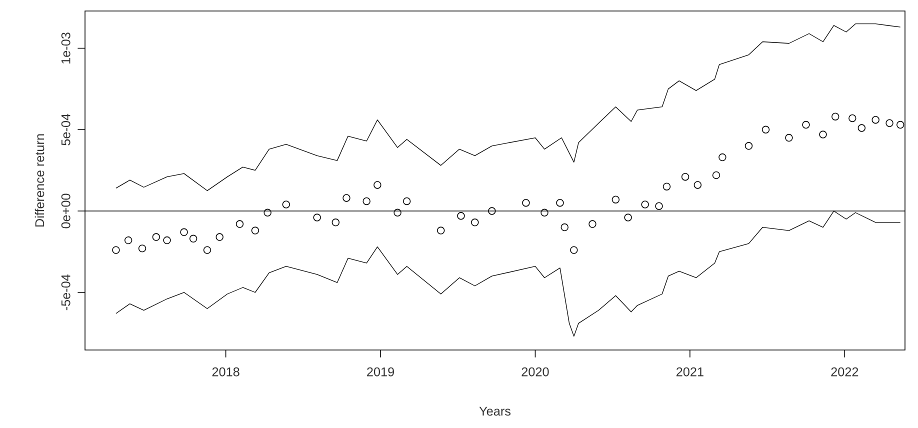  What do you see at coordinates (226, 371) in the screenshot?
I see `x-tick-label: 2018` at bounding box center [226, 371].